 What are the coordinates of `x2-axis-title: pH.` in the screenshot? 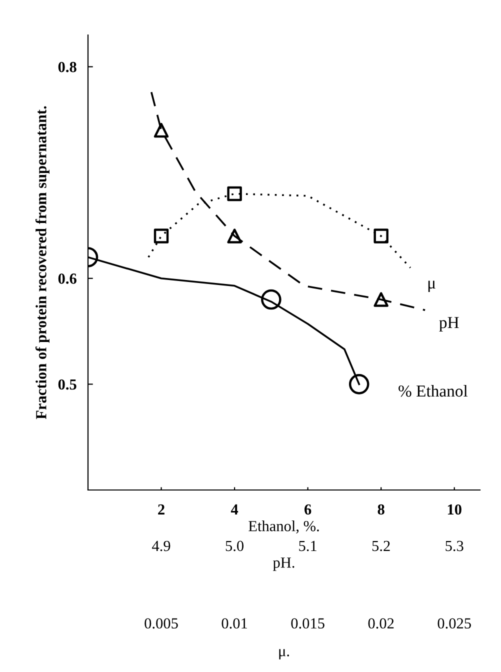 It's located at (283, 564).